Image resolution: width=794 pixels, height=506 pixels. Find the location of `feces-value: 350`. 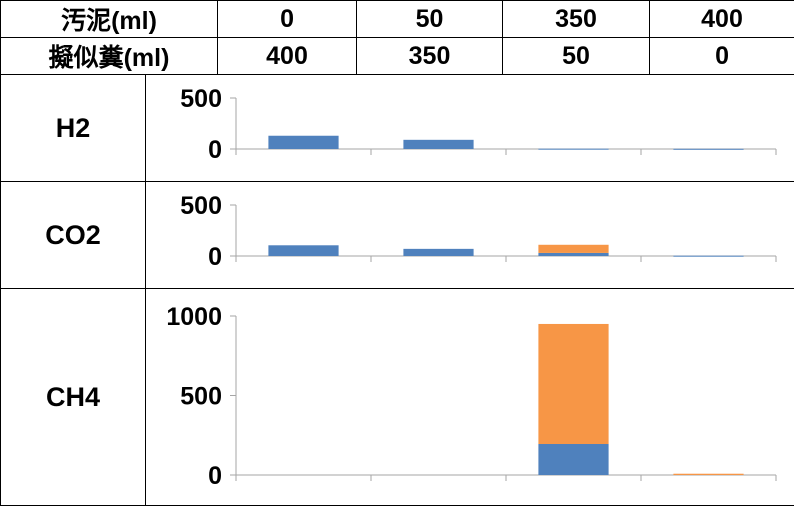

feces-value: 350 is located at coordinates (430, 56).